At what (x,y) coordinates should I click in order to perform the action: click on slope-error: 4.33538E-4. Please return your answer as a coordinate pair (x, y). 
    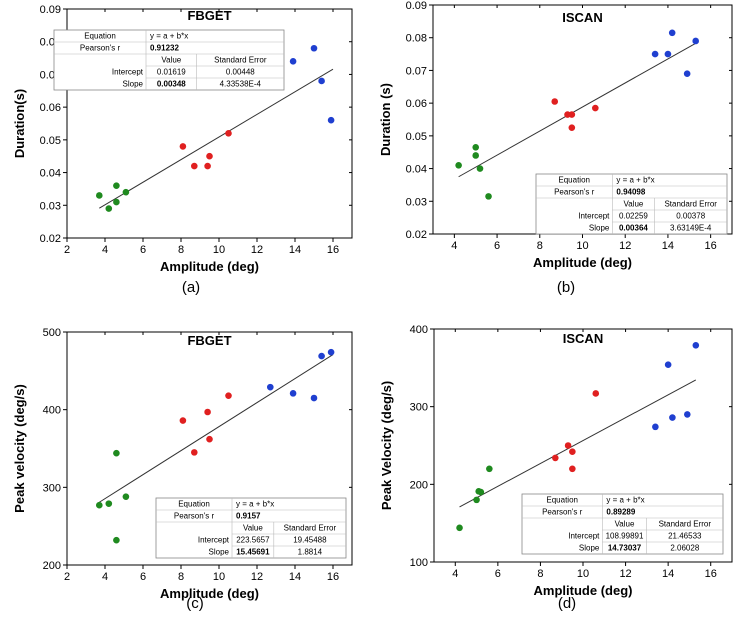
    Looking at the image, I should click on (241, 84).